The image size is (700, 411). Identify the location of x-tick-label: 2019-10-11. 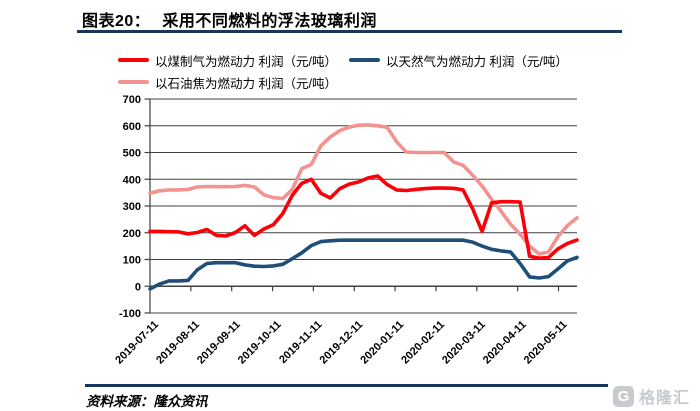
(260, 343).